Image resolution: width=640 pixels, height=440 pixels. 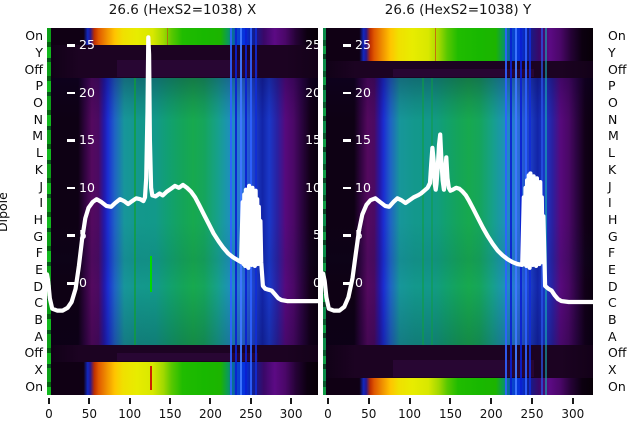 What do you see at coordinates (613, 136) in the screenshot?
I see `row-label-right: M` at bounding box center [613, 136].